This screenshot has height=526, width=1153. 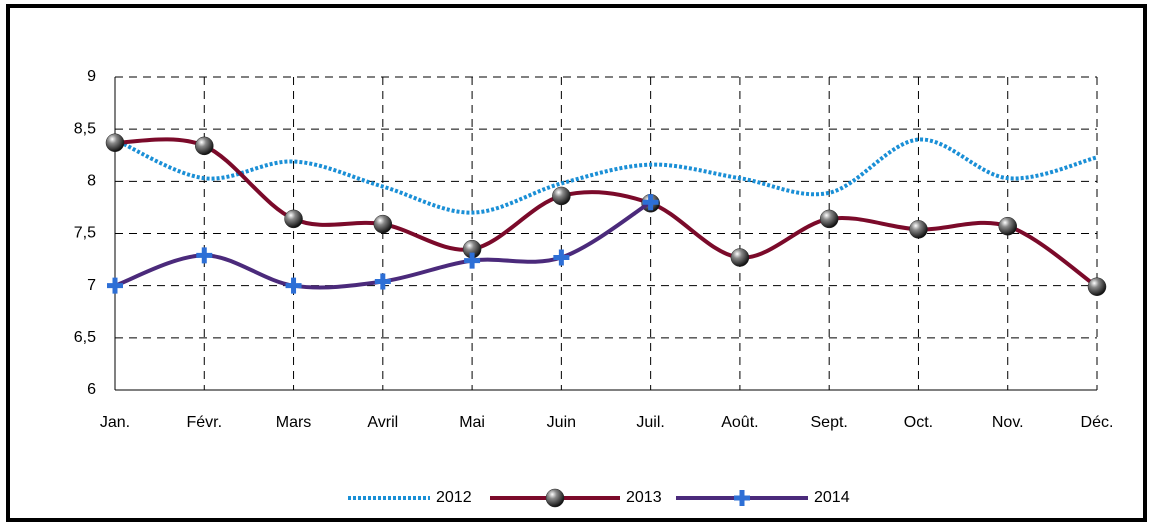 I want to click on legend-label: 2013, so click(x=644, y=497).